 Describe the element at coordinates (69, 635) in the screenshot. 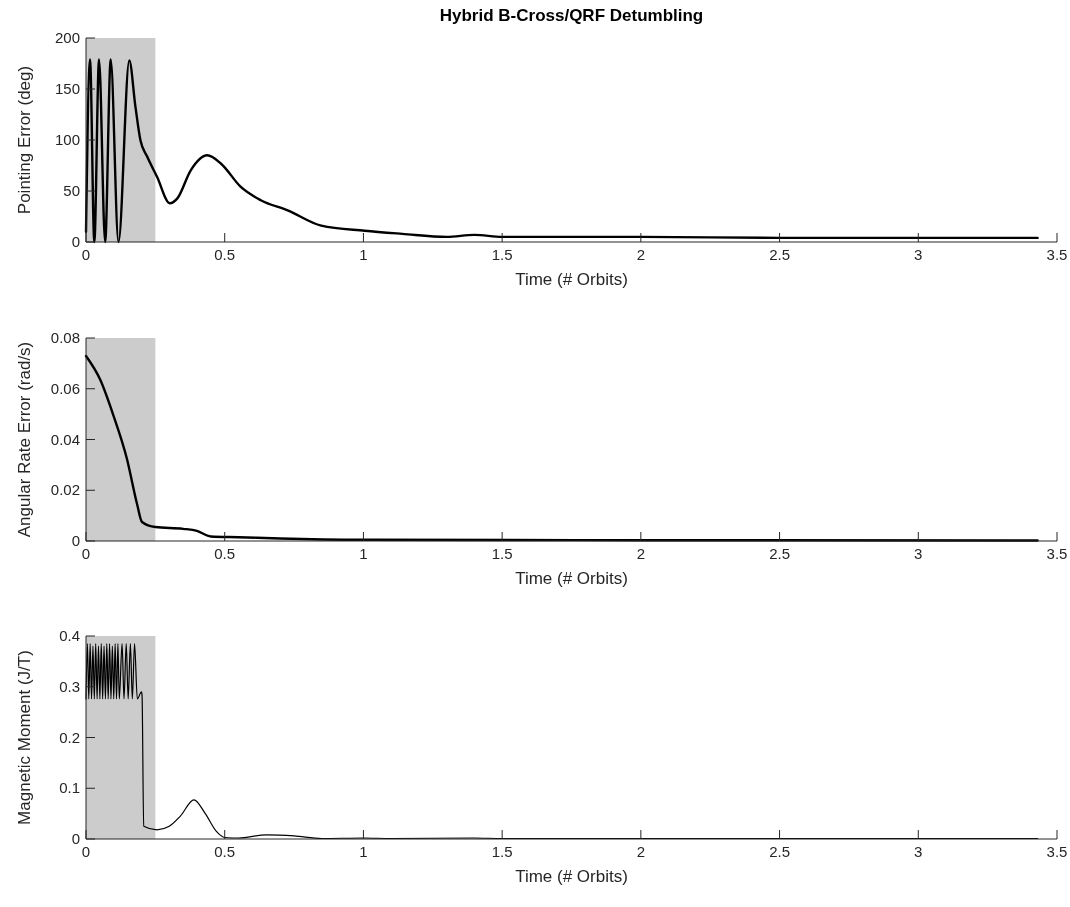

I see `y-tick-label: 0.4` at that location.